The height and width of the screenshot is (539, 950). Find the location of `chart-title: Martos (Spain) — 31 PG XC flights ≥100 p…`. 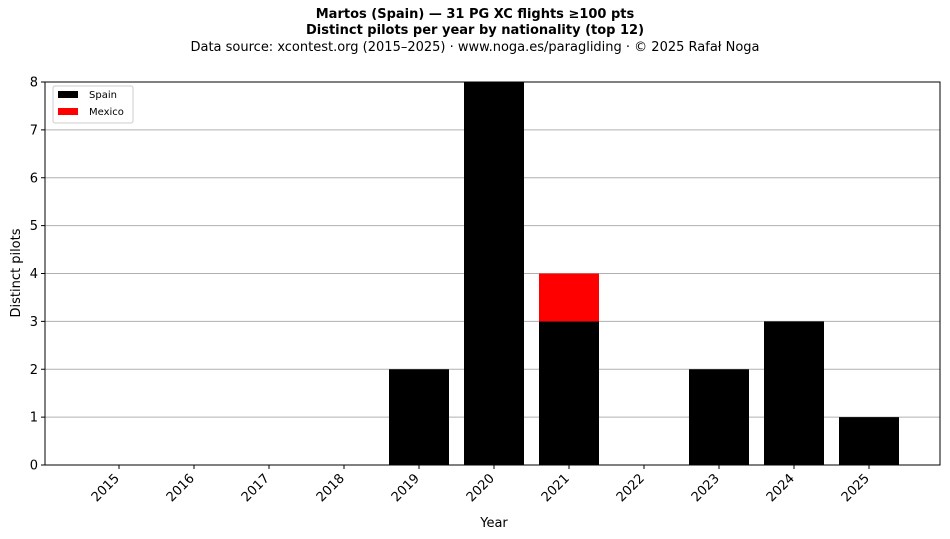

chart-title: Martos (Spain) — 31 PG XC flights ≥100 p… is located at coordinates (475, 14).